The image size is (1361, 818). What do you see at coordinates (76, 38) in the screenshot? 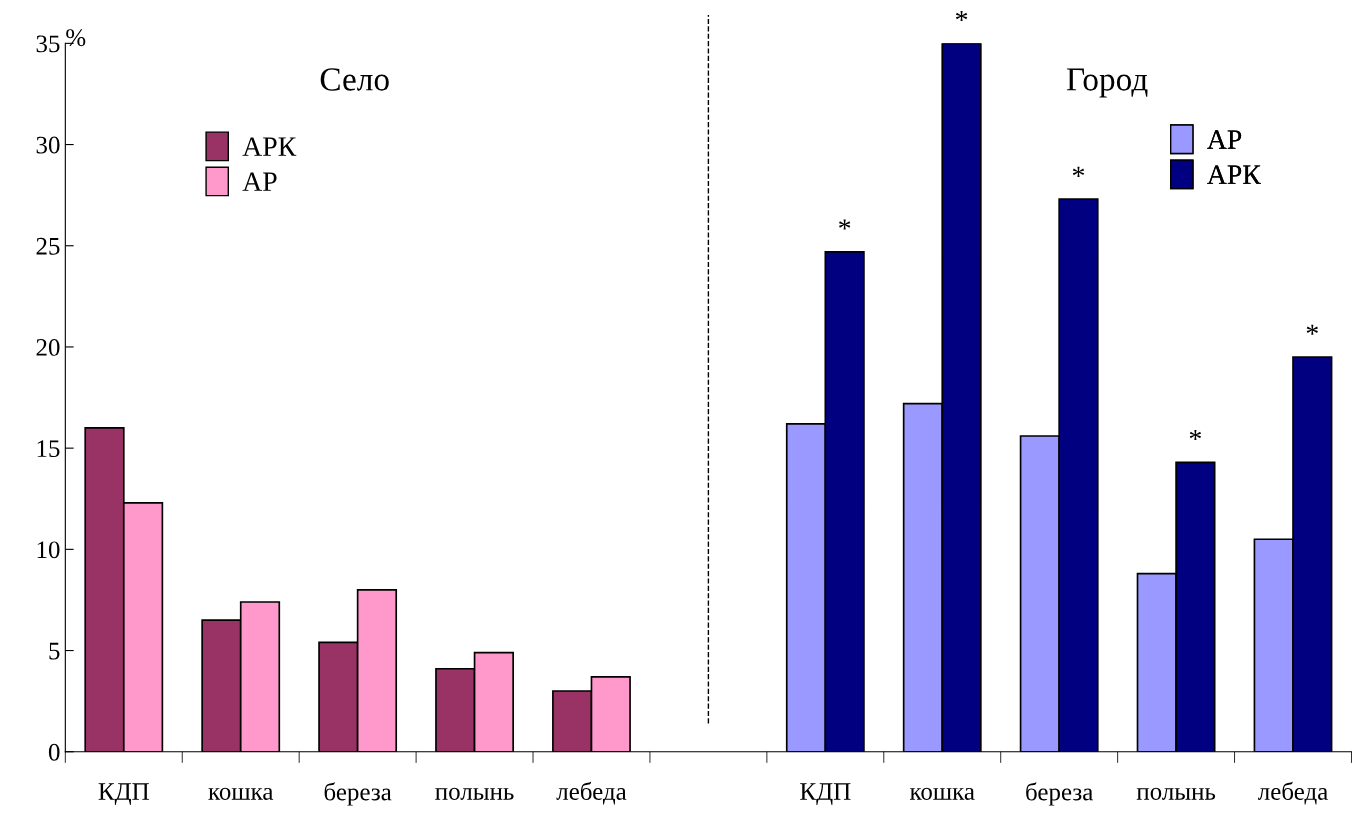
I see `y-axis-title: %` at bounding box center [76, 38].